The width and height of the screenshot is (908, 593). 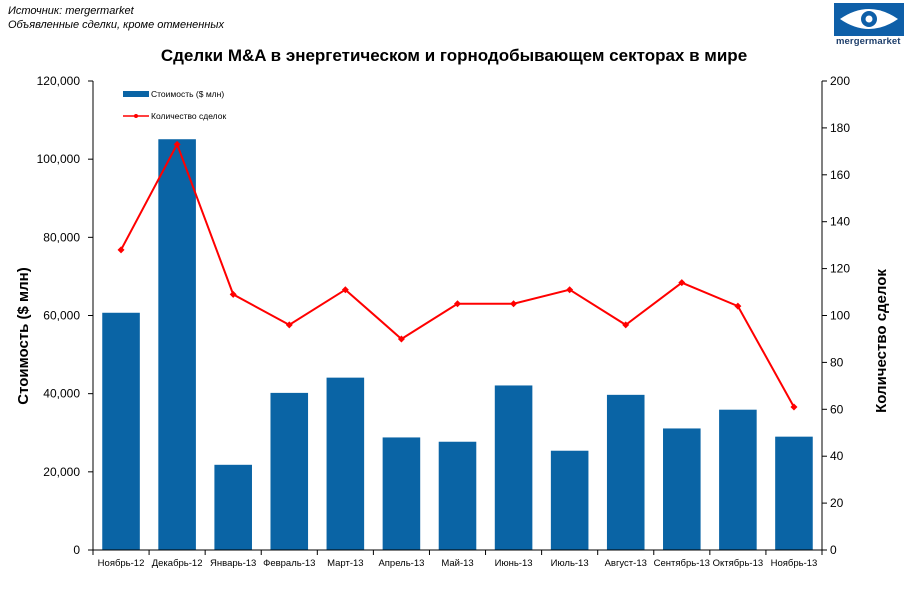 I want to click on x-tick-label: Декабрь-12, so click(x=177, y=563).